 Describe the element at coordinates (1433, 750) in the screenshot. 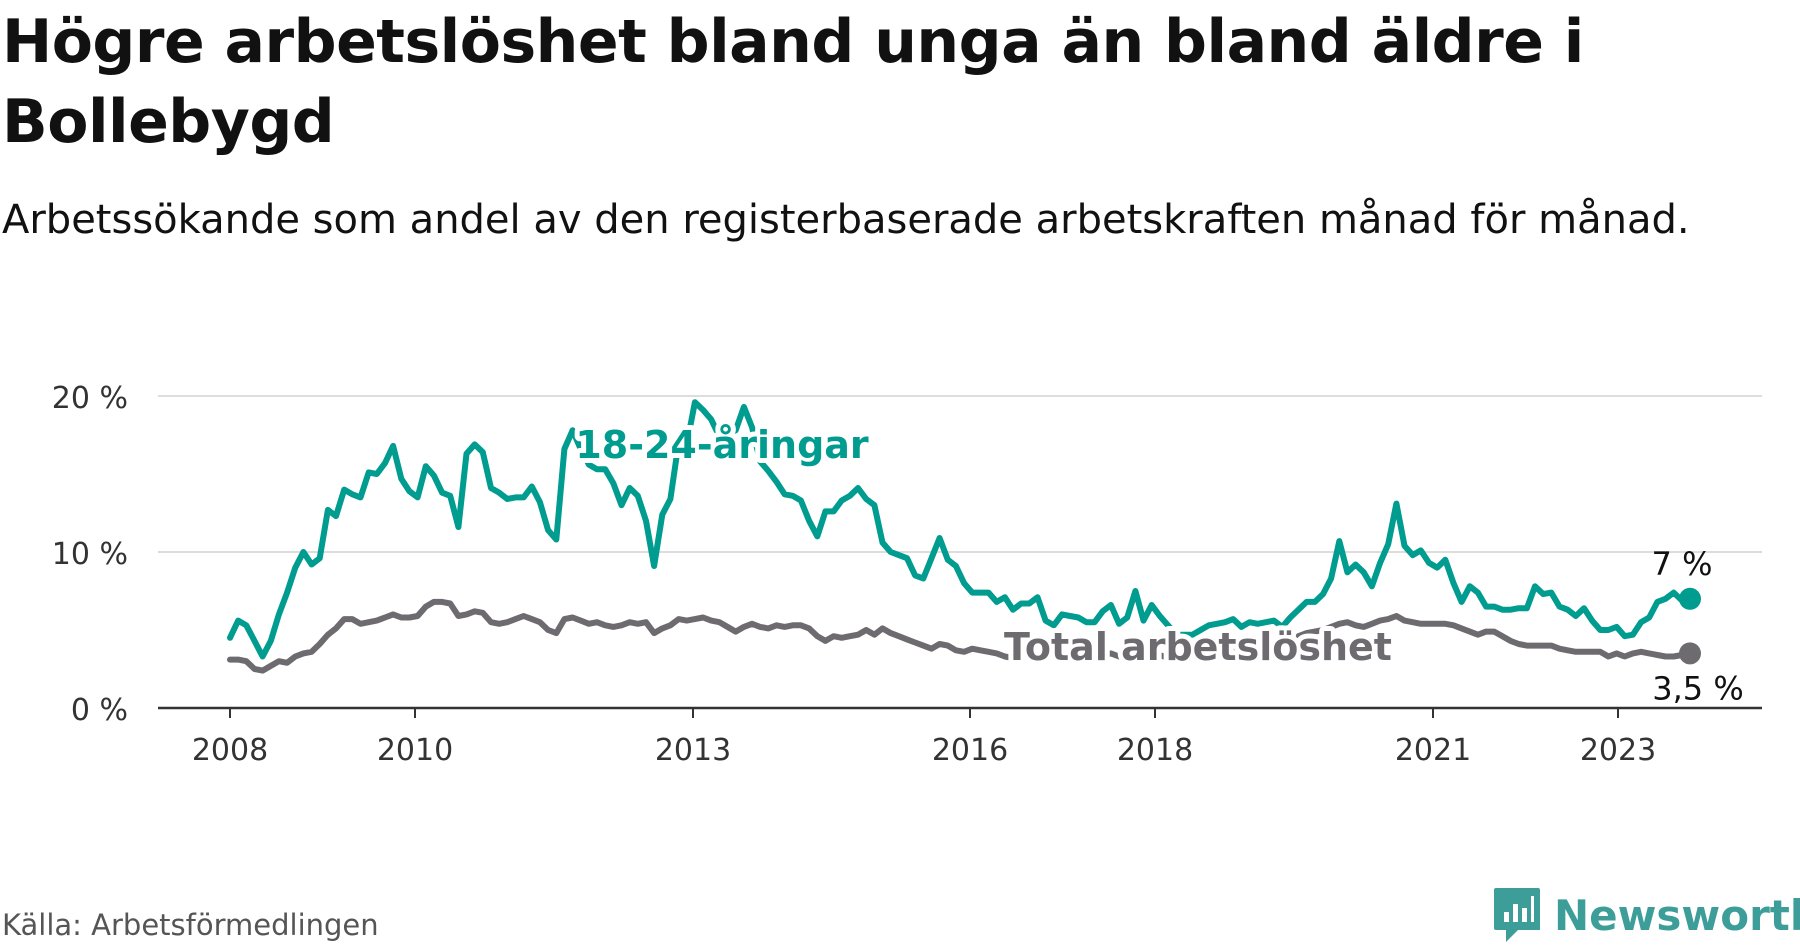

I see `x-tick-label: 2021` at that location.